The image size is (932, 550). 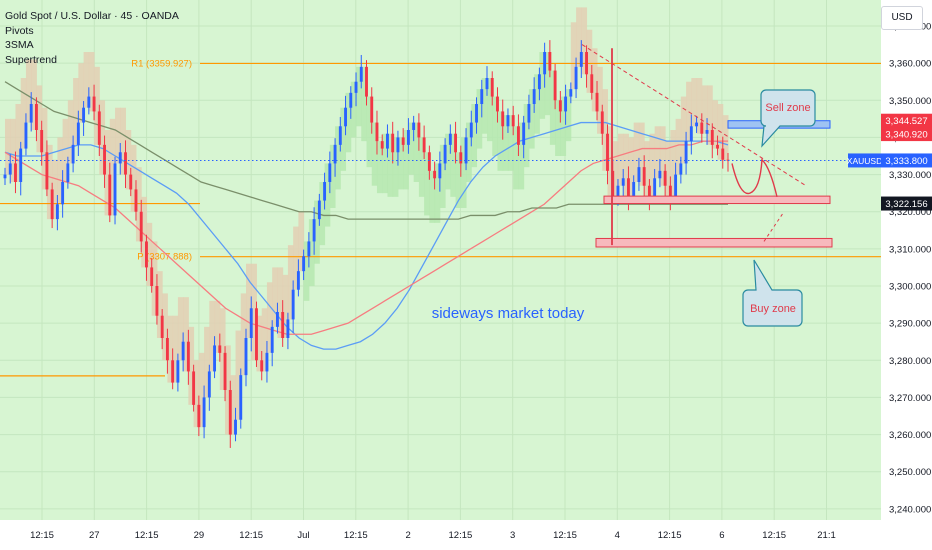 What do you see at coordinates (906, 134) in the screenshot?
I see `price-tag` at bounding box center [906, 134].